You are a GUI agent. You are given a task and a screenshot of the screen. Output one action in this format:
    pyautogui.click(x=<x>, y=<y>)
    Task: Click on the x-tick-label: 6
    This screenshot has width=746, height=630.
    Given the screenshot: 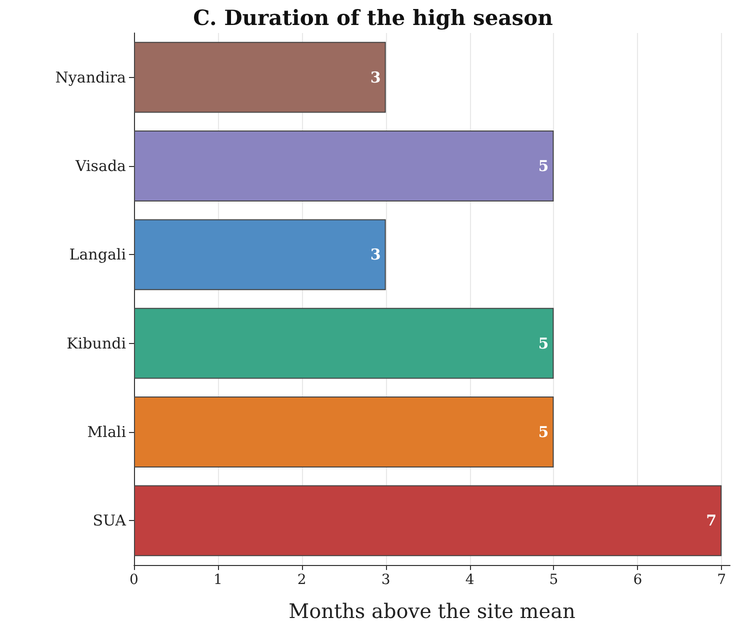 What is the action you would take?
    pyautogui.click(x=637, y=580)
    